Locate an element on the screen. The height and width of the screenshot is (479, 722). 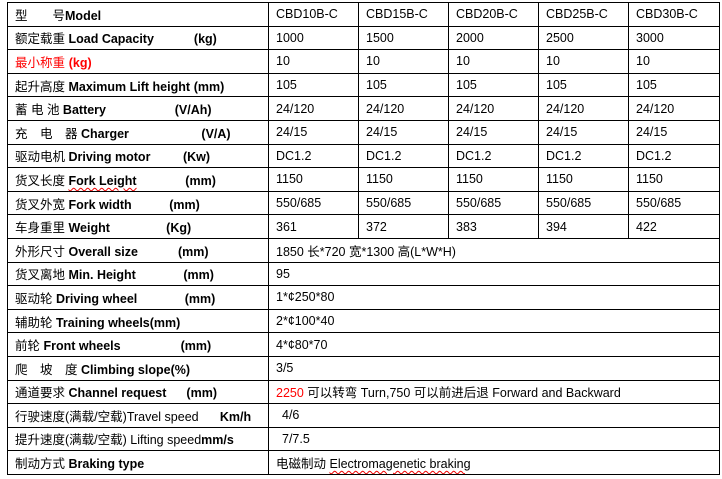
spec-row: 行驶速度(满载/空载)Travel speed Km/h 4/6 is located at coordinates (363, 415).